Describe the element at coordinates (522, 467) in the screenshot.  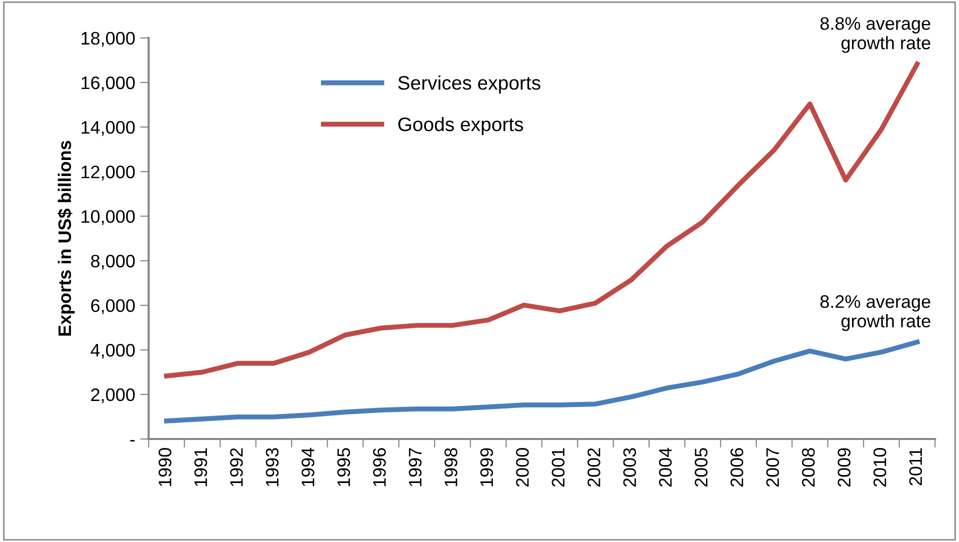
I see `x-tick-label: 2000` at that location.